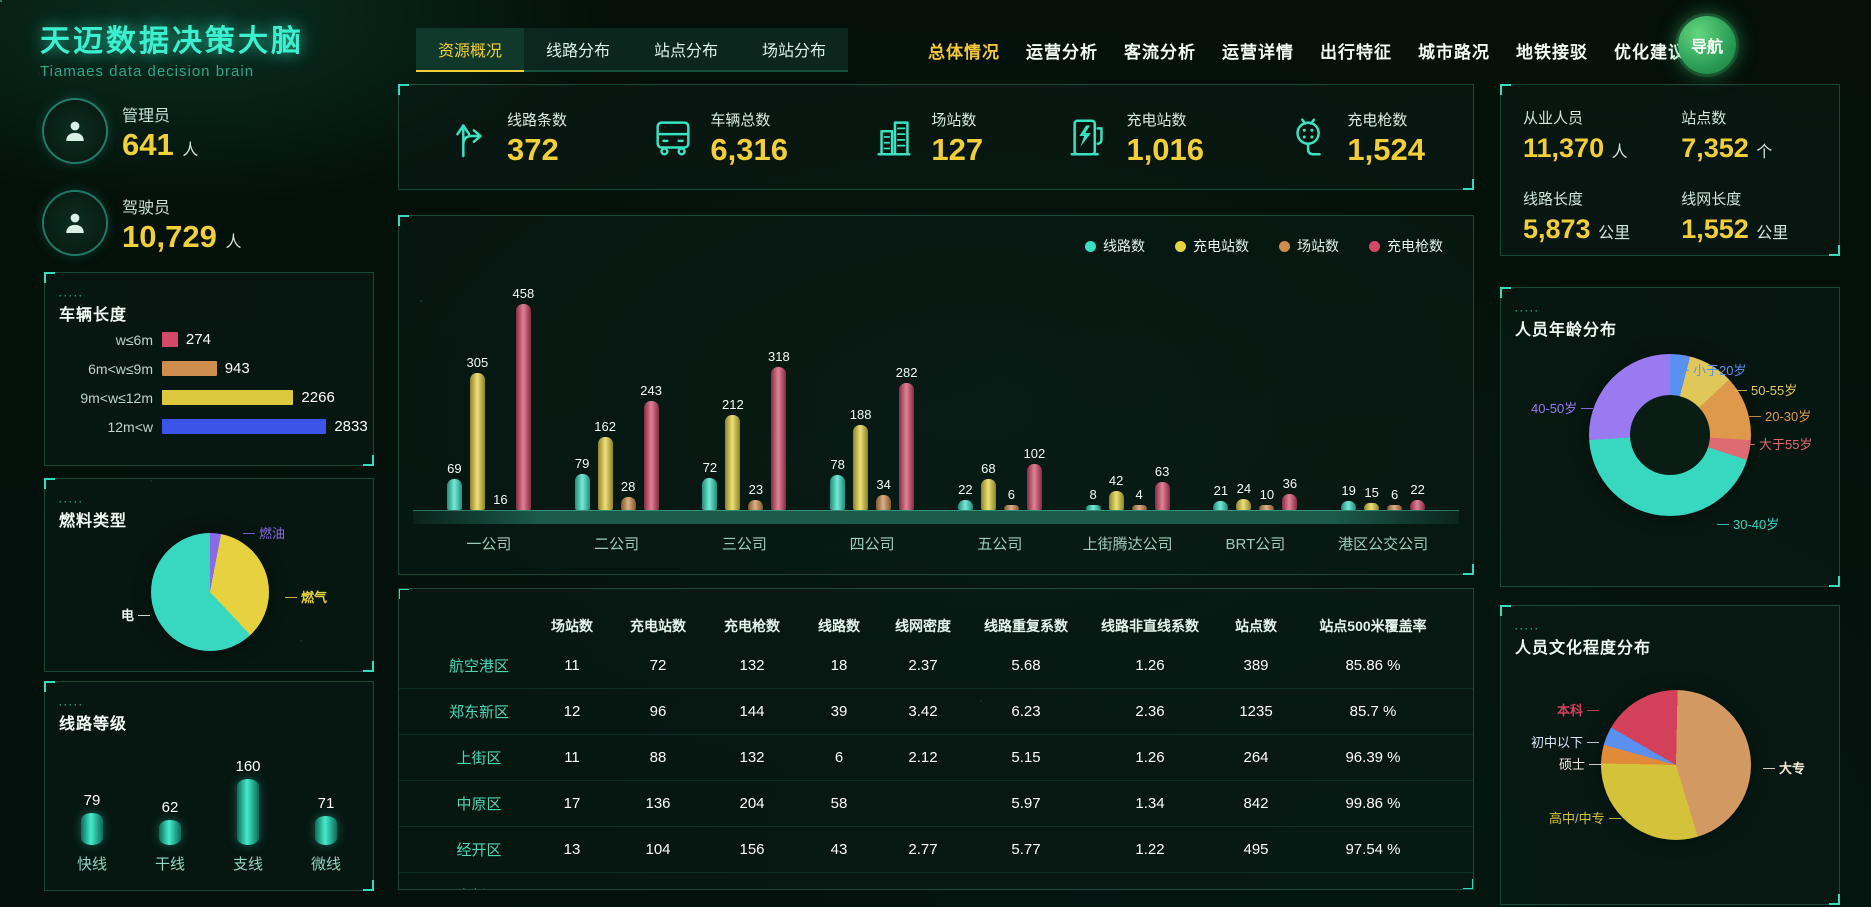 The image size is (1871, 907). What do you see at coordinates (1087, 137) in the screenshot?
I see `charging-station-icon` at bounding box center [1087, 137].